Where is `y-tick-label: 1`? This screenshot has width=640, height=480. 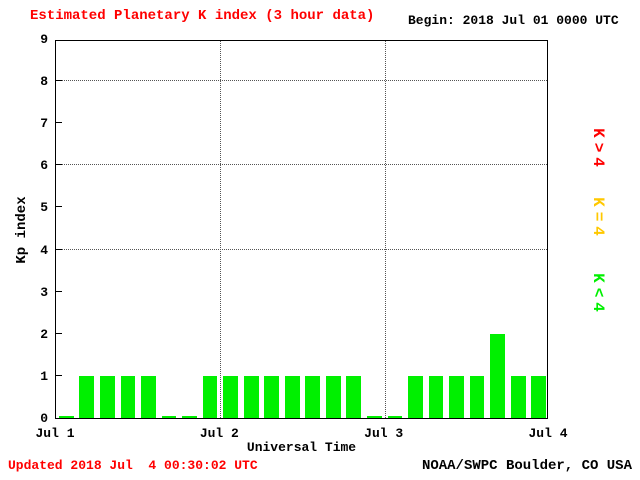 y-tick-label: 1 is located at coordinates (44, 376).